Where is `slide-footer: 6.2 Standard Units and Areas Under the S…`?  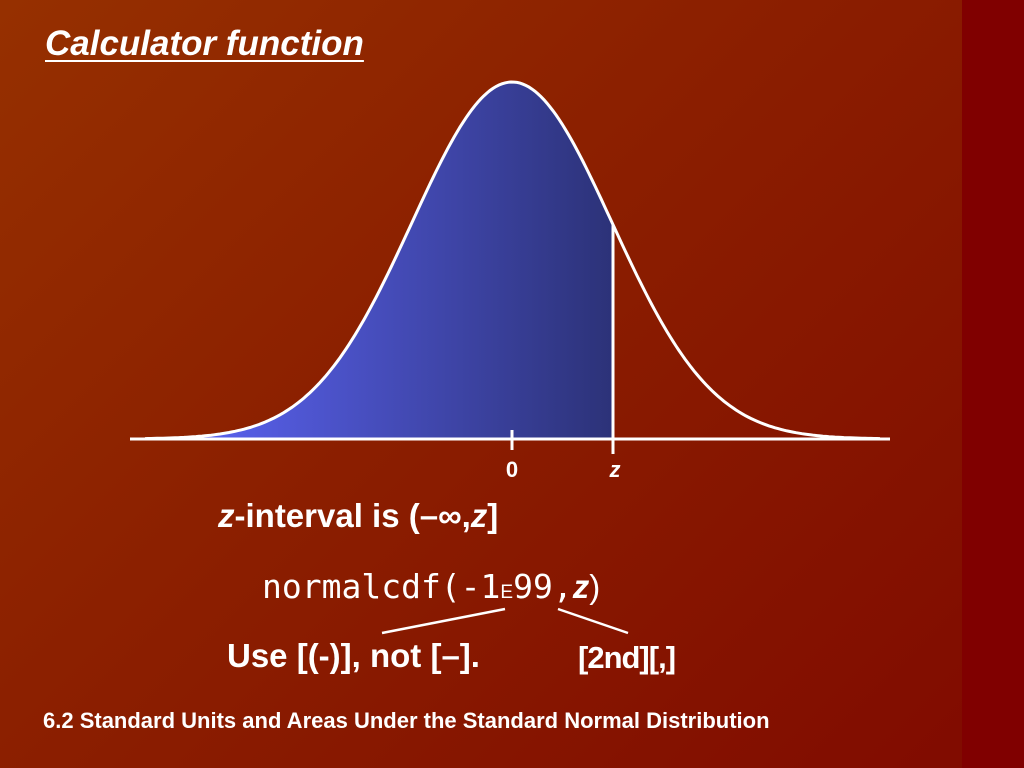 slide-footer: 6.2 Standard Units and Areas Under the S… is located at coordinates (406, 720).